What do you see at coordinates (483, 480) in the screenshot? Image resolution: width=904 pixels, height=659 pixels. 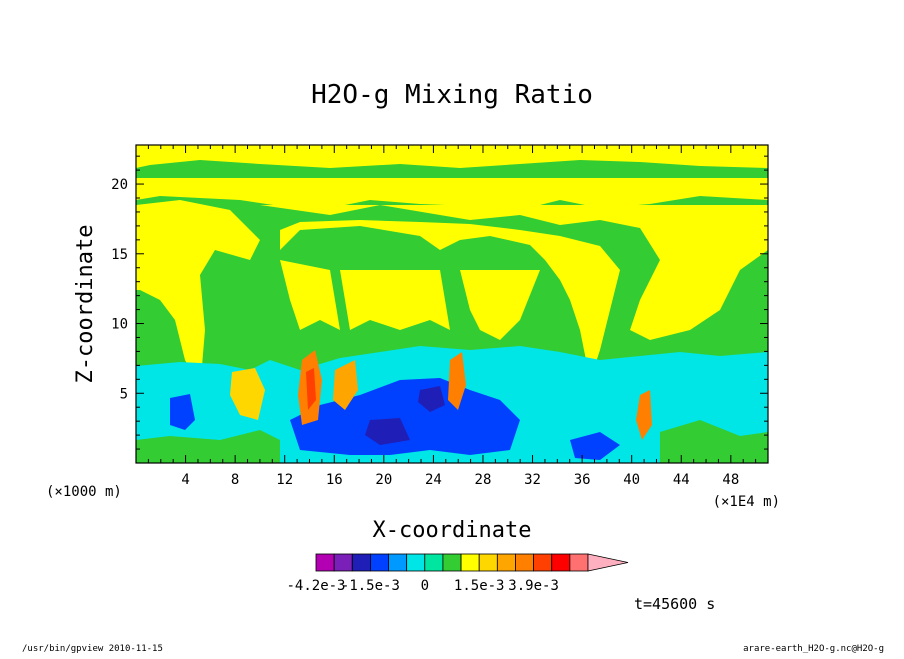 I see `x-tick-label: 28` at bounding box center [483, 480].